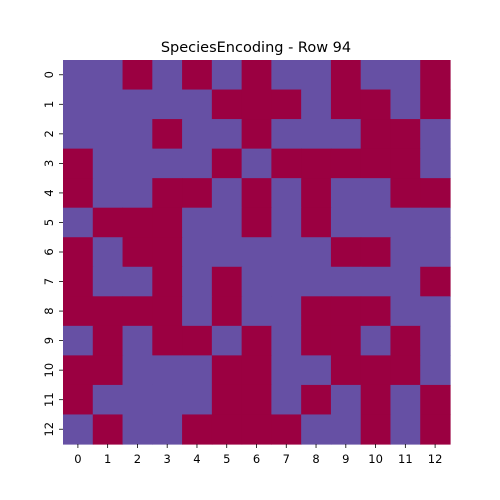  Describe the element at coordinates (49, 251) in the screenshot. I see `y-tick-label: 6` at that location.